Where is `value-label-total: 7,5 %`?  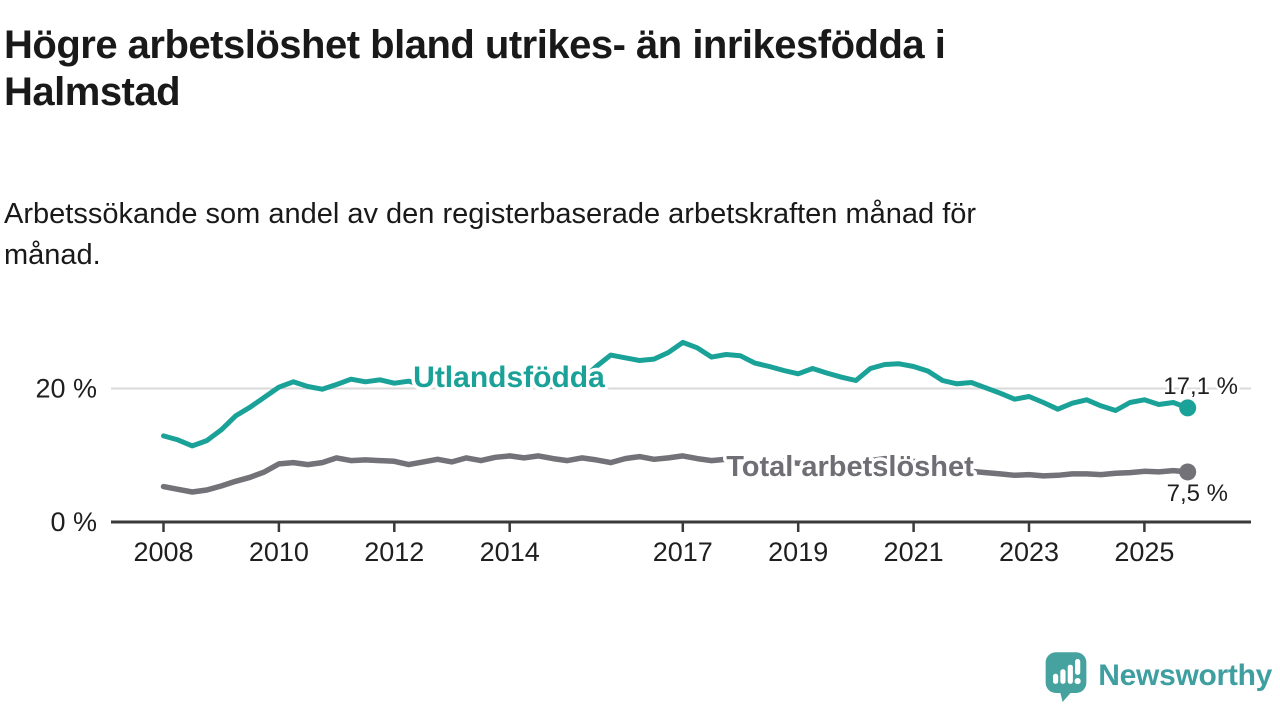
value-label-total: 7,5 % is located at coordinates (1197, 493).